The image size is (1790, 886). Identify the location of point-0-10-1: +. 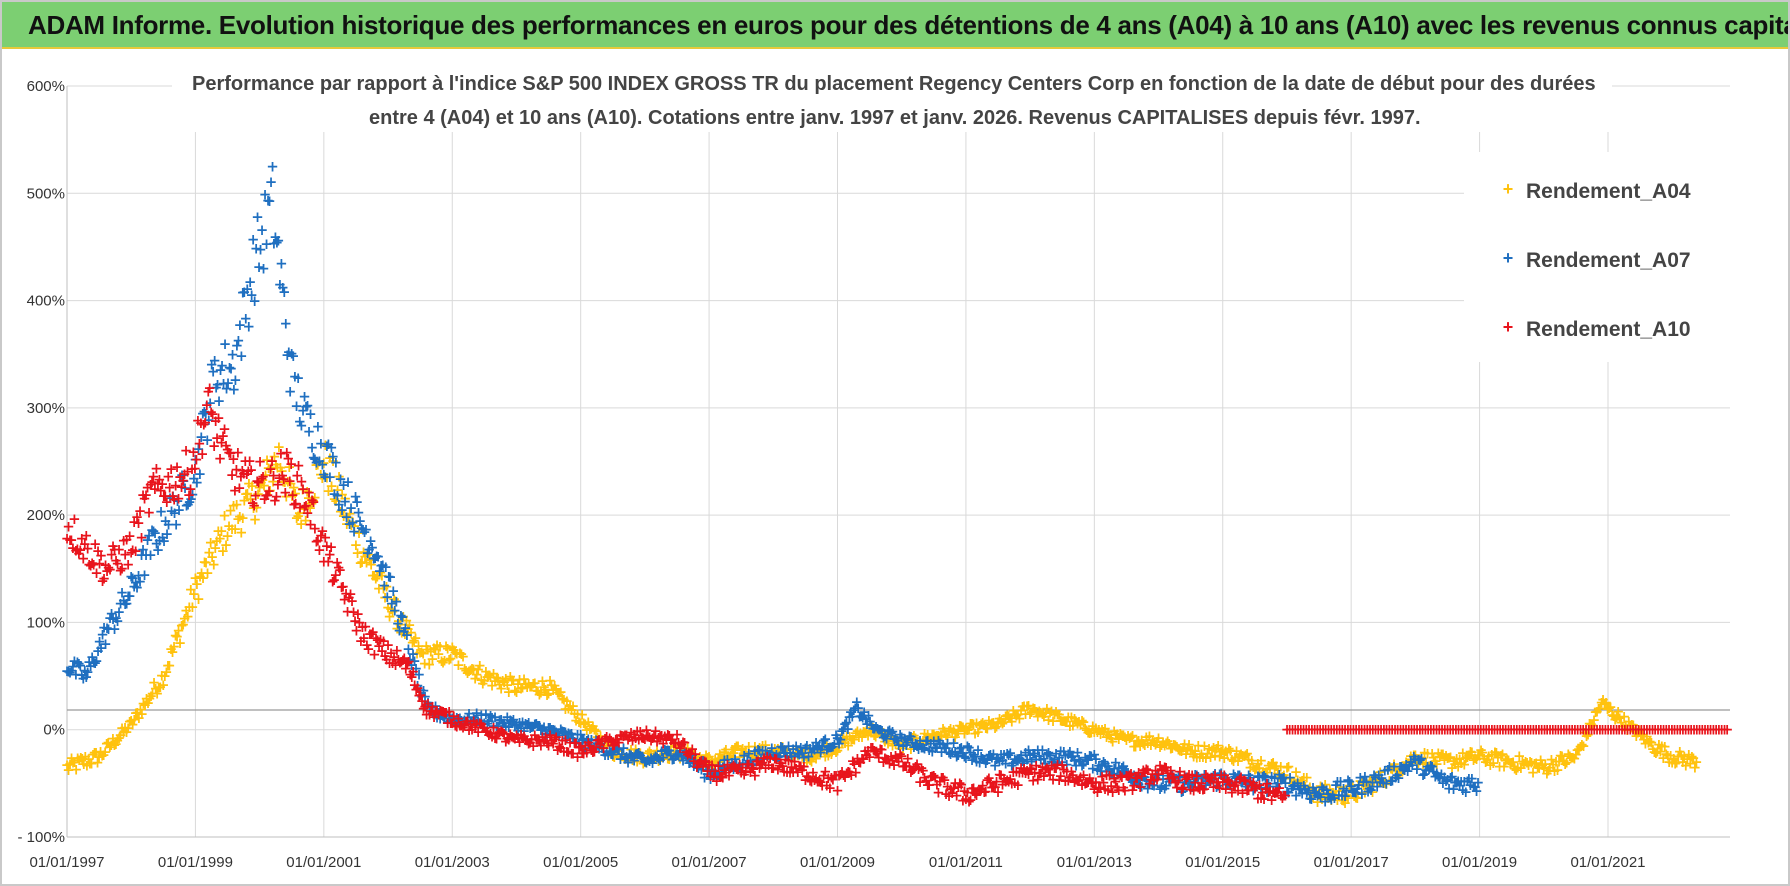
(357, 553).